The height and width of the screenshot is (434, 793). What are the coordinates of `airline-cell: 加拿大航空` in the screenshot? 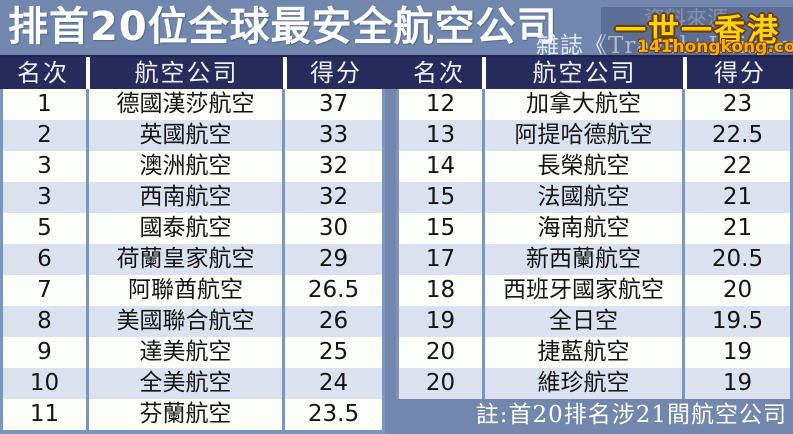 It's located at (582, 104).